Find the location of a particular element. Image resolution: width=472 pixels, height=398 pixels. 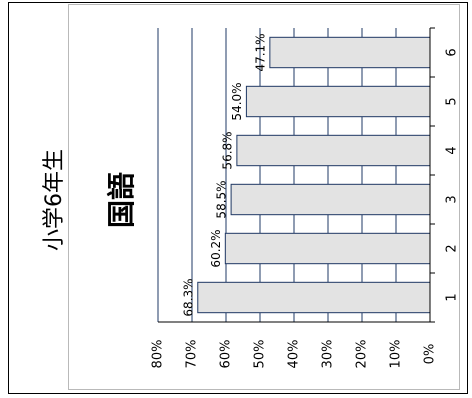

value-tick-label: 30% is located at coordinates (328, 354).